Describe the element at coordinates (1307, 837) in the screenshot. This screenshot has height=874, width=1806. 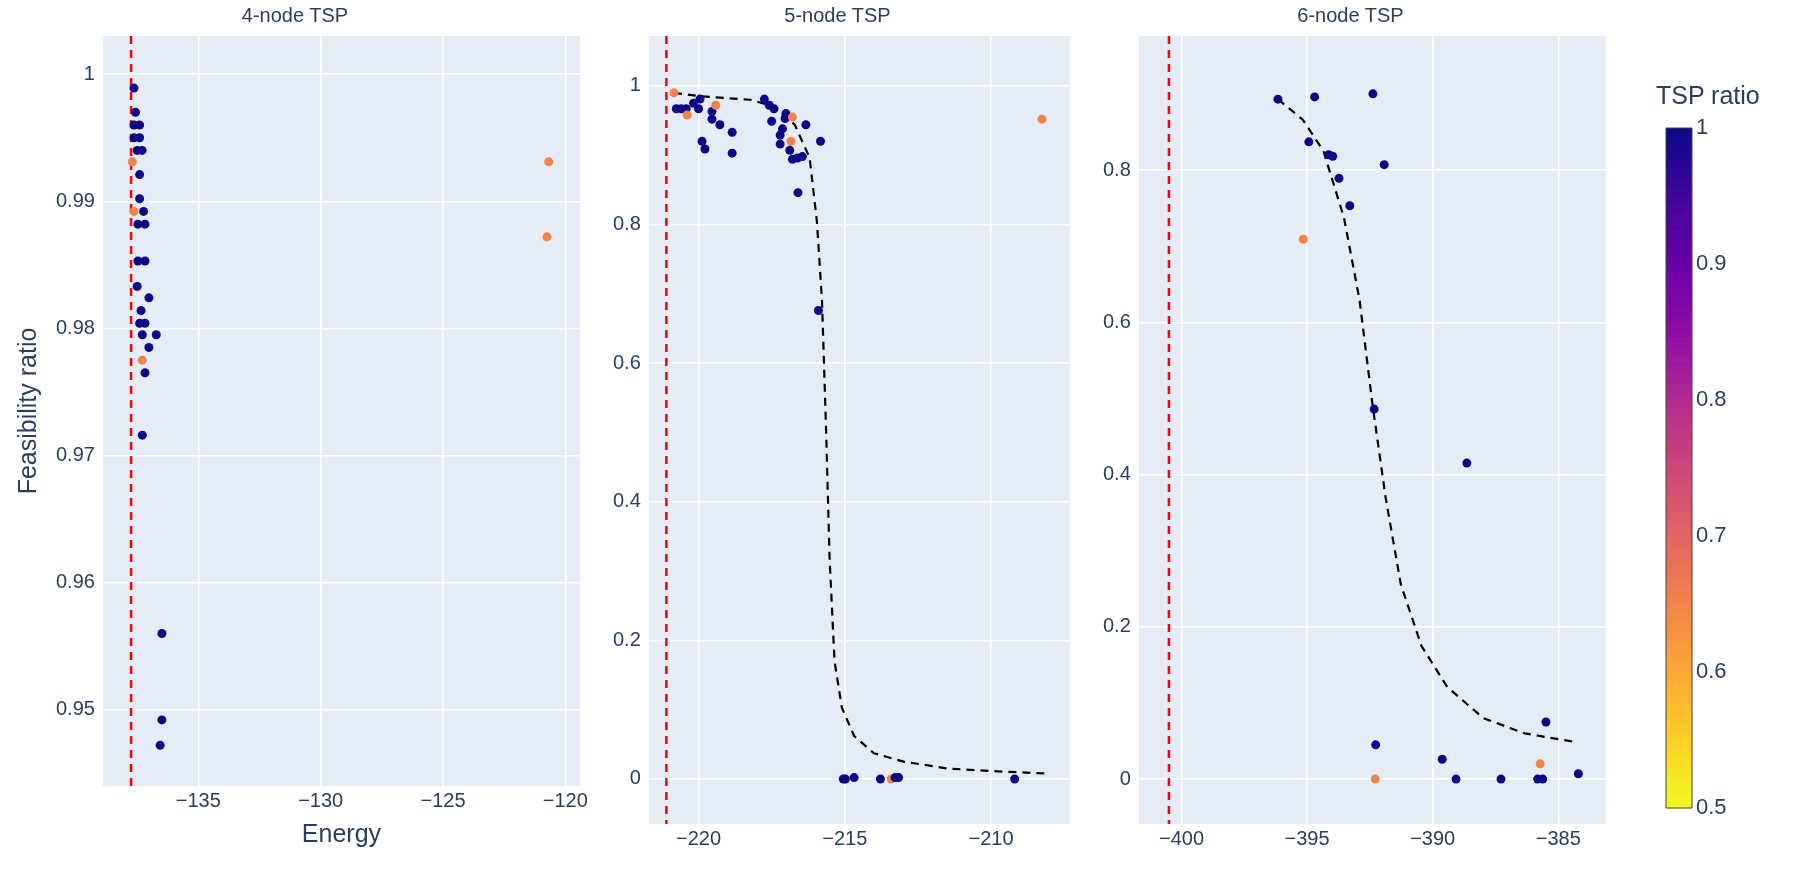
I see `x-tick-label: −395` at that location.